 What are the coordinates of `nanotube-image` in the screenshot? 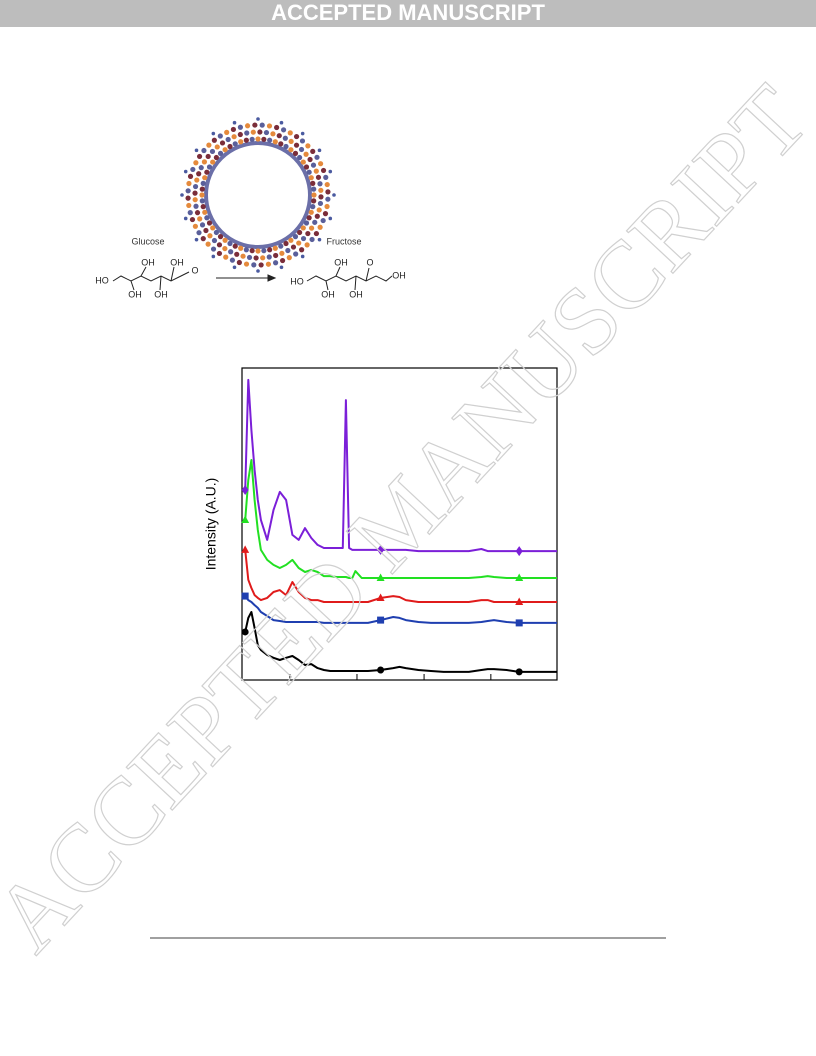 It's located at (258, 195).